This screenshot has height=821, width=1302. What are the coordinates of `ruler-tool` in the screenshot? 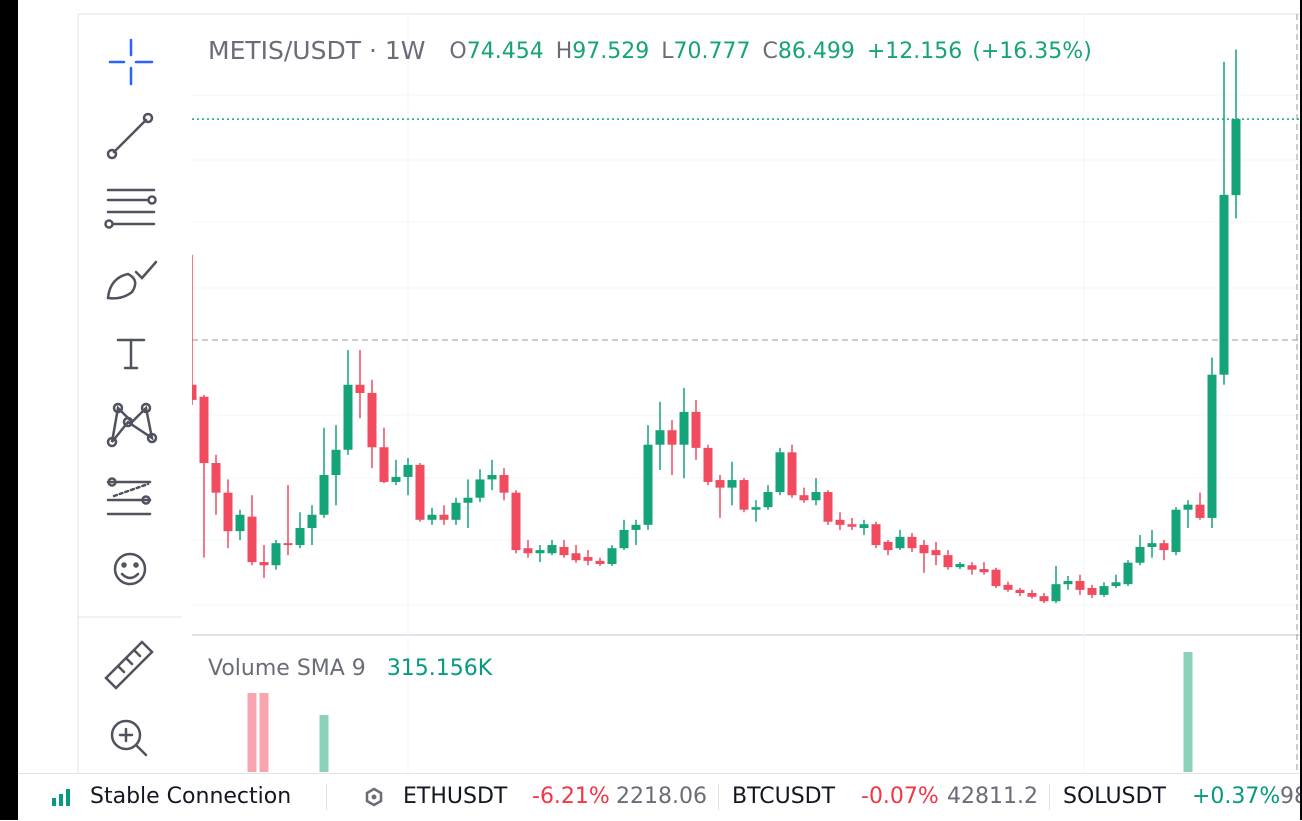 It's located at (129, 665).